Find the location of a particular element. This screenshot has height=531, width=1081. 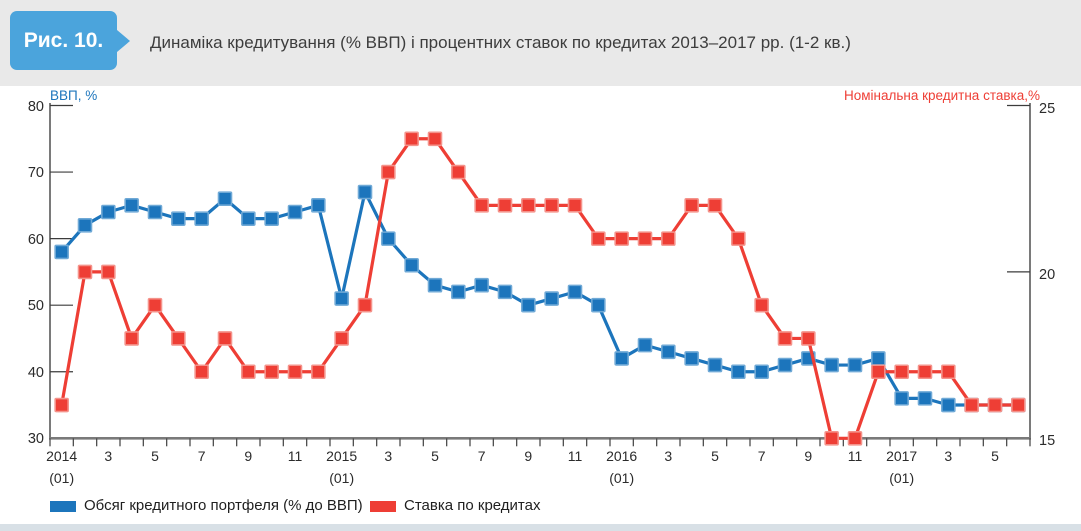

right-axis-tick-label: 25 is located at coordinates (1047, 108).